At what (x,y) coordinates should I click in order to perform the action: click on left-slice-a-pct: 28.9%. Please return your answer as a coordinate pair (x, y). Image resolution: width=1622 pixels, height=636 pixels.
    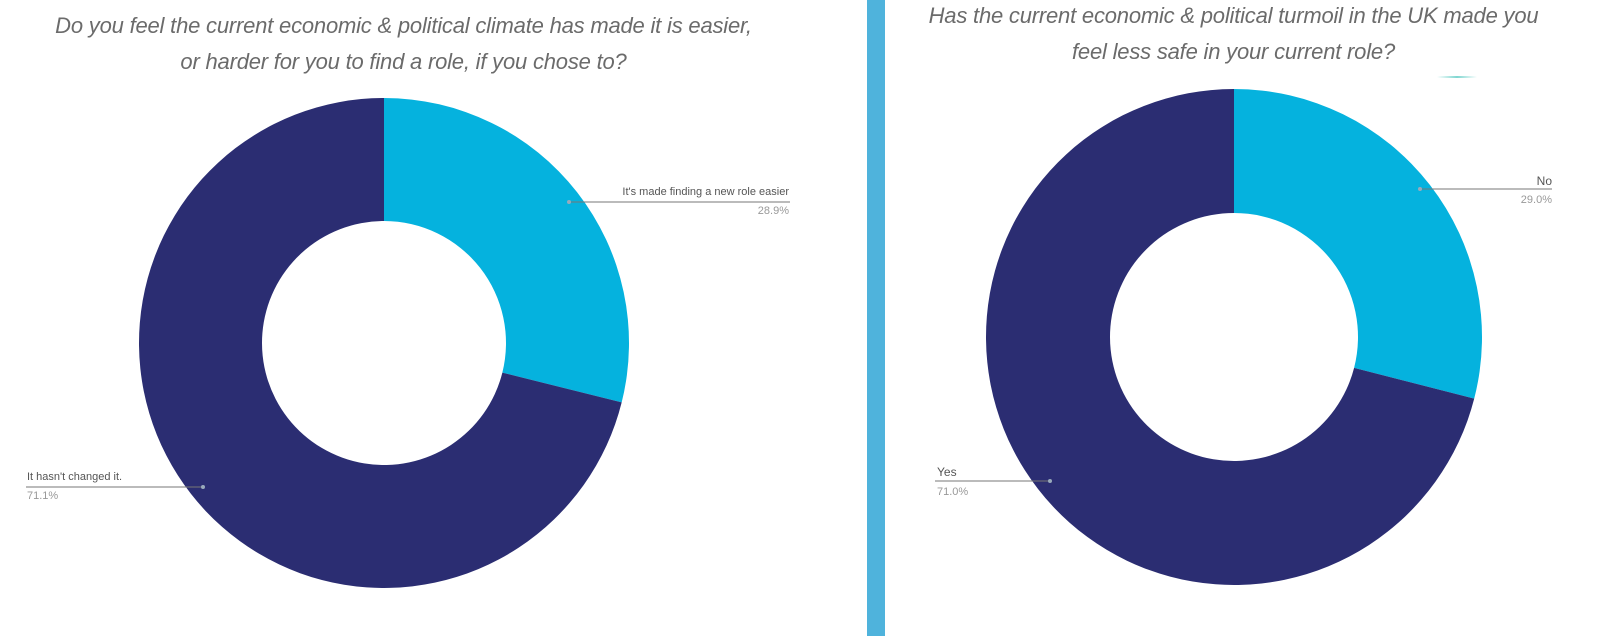
    Looking at the image, I should click on (773, 211).